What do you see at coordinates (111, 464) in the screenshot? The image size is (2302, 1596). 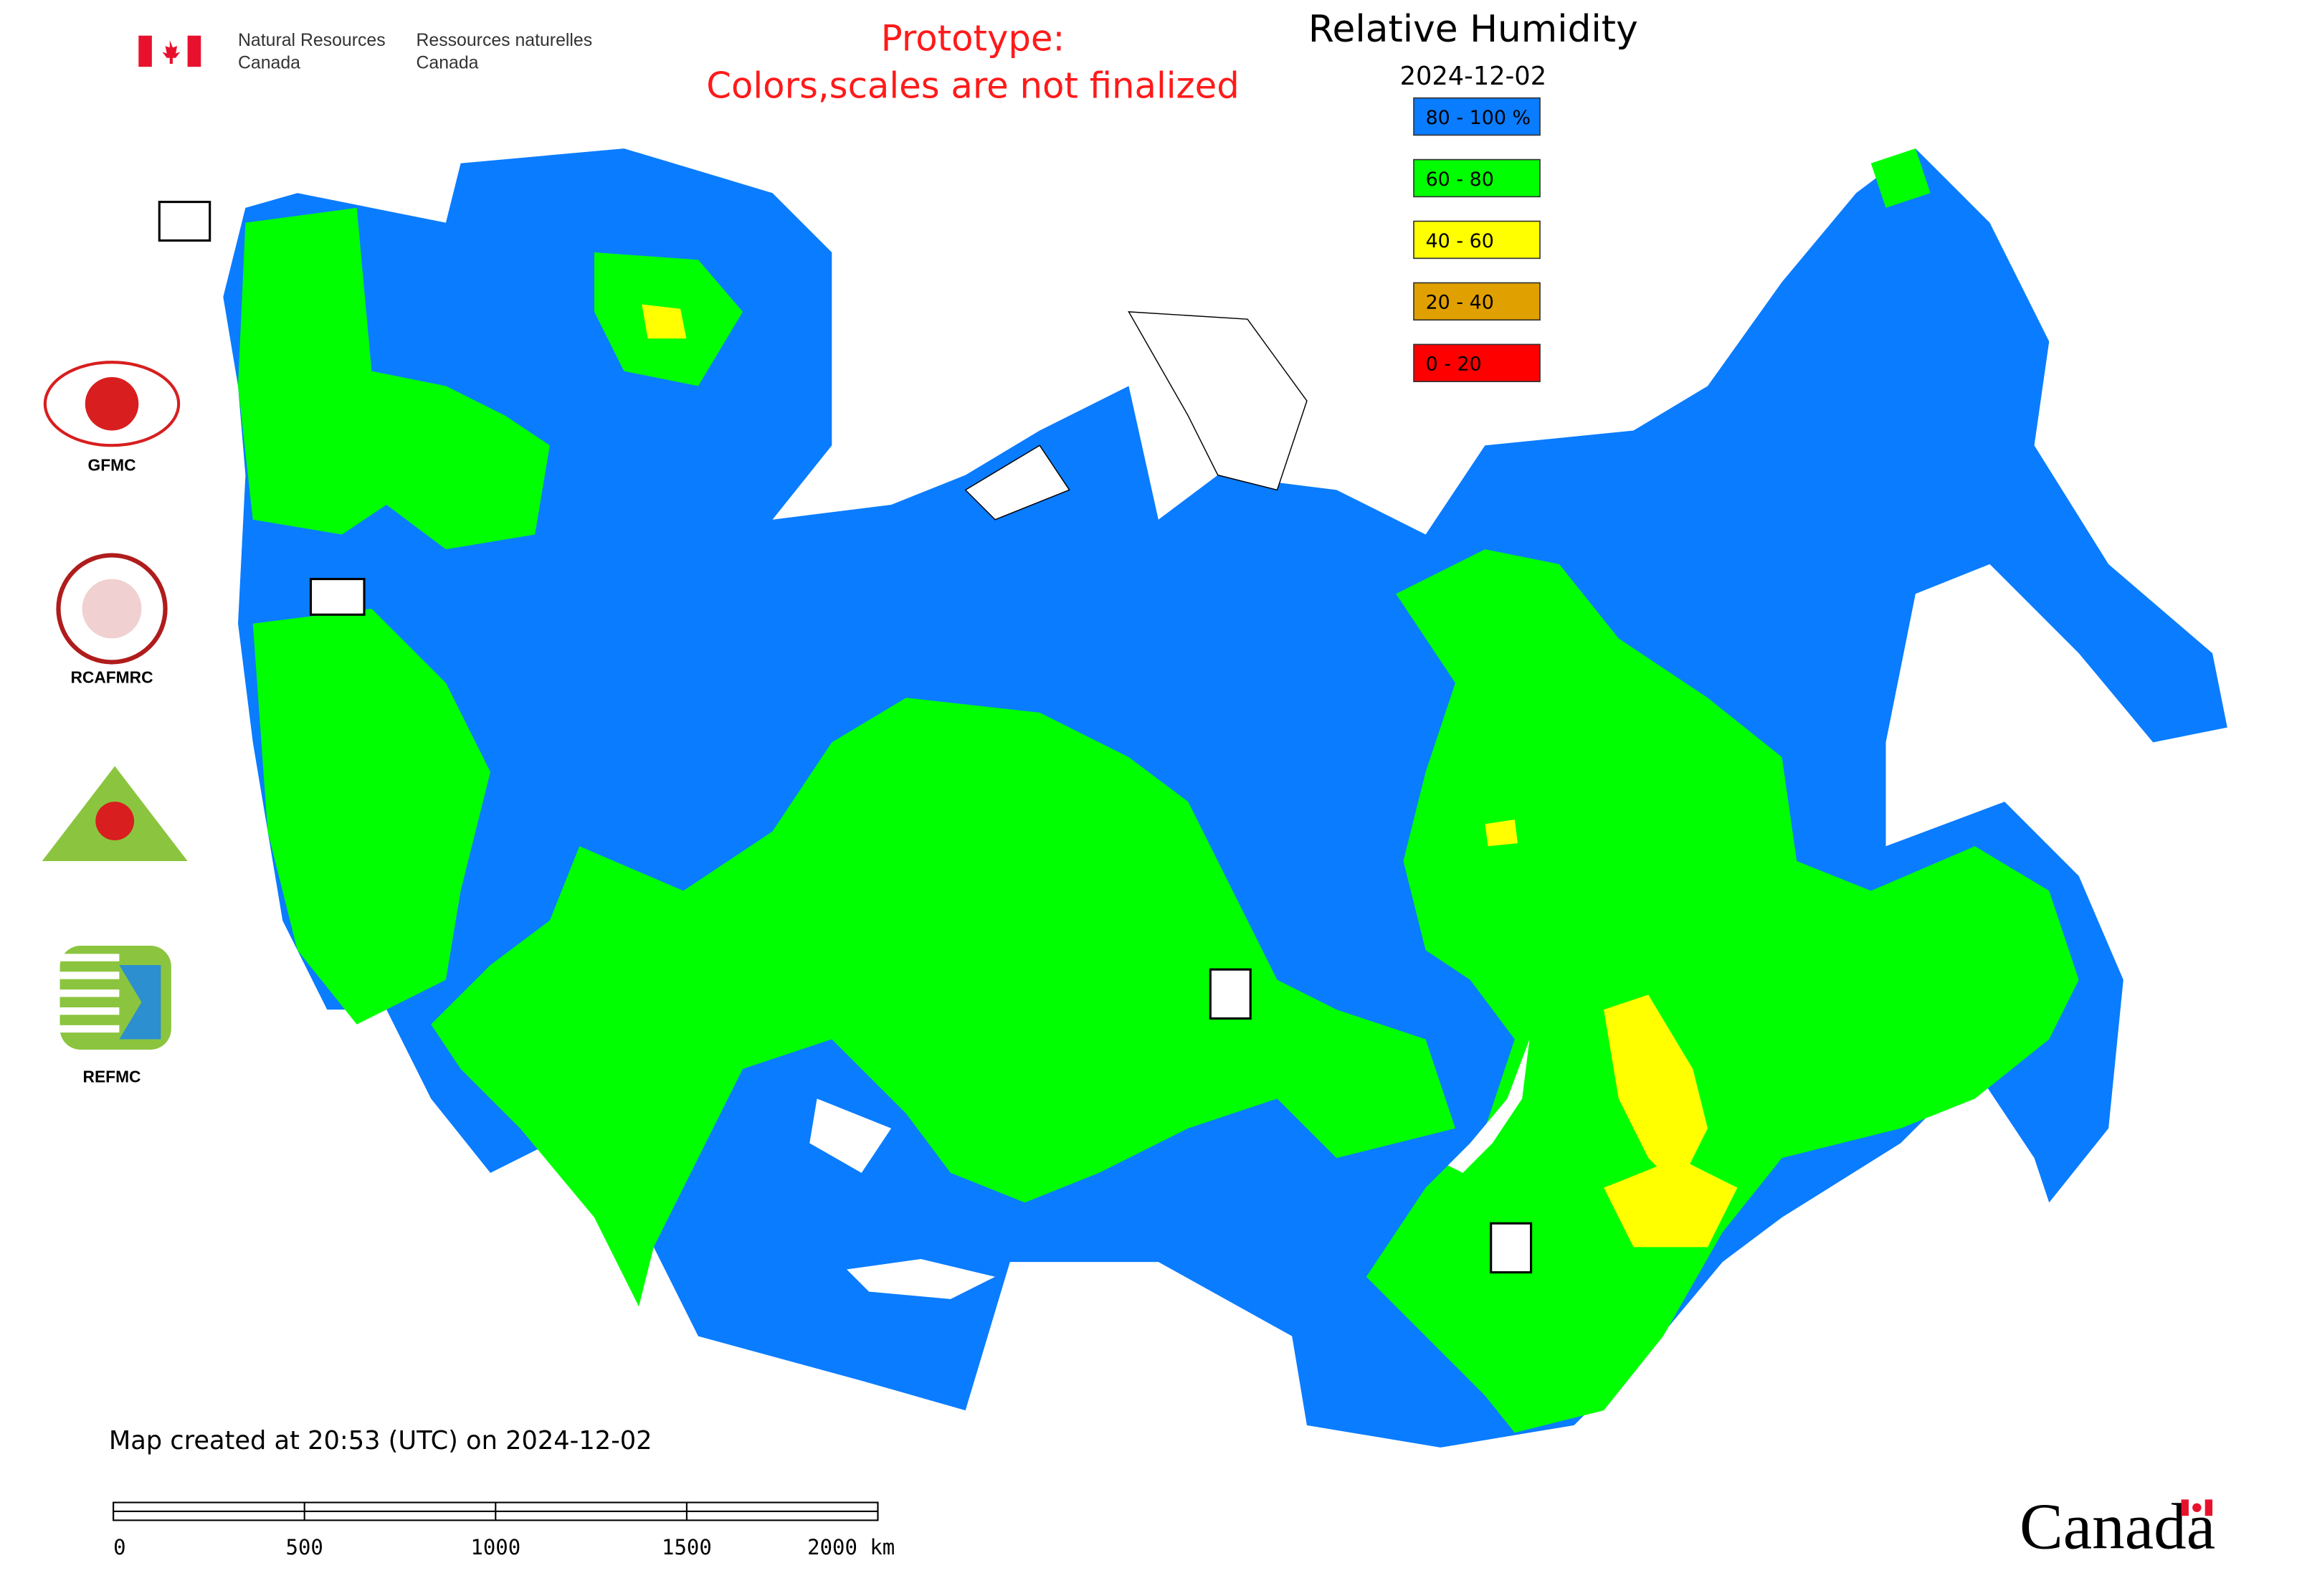 I see `logo-caption: GFMC` at bounding box center [111, 464].